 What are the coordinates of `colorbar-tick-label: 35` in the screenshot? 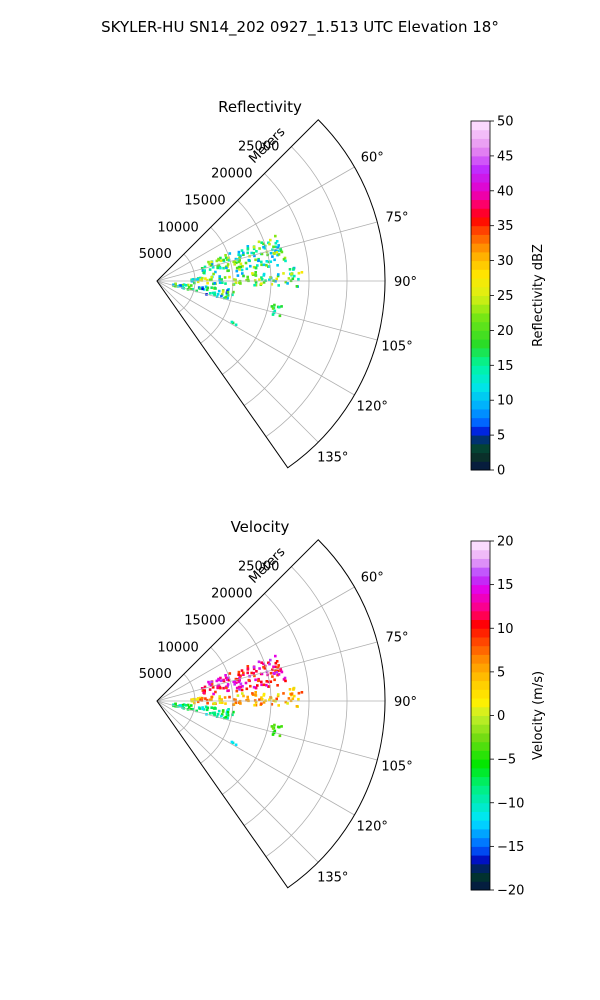 It's located at (505, 226).